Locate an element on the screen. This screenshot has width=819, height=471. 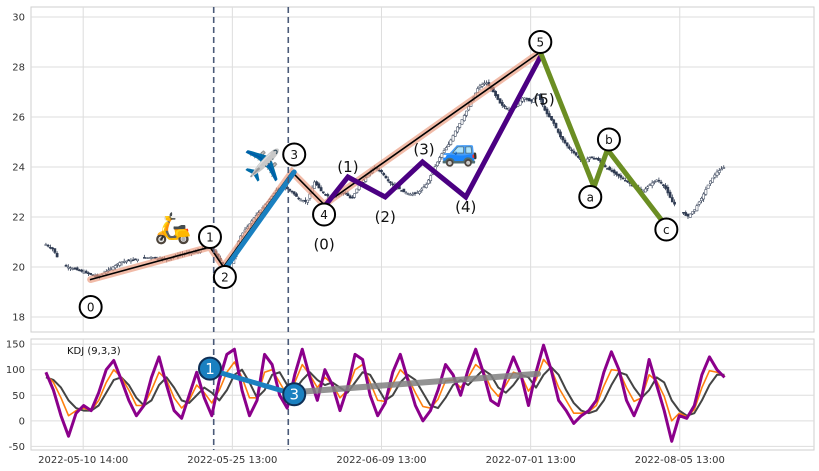
price-ytick-label: 22 is located at coordinates (18, 218).